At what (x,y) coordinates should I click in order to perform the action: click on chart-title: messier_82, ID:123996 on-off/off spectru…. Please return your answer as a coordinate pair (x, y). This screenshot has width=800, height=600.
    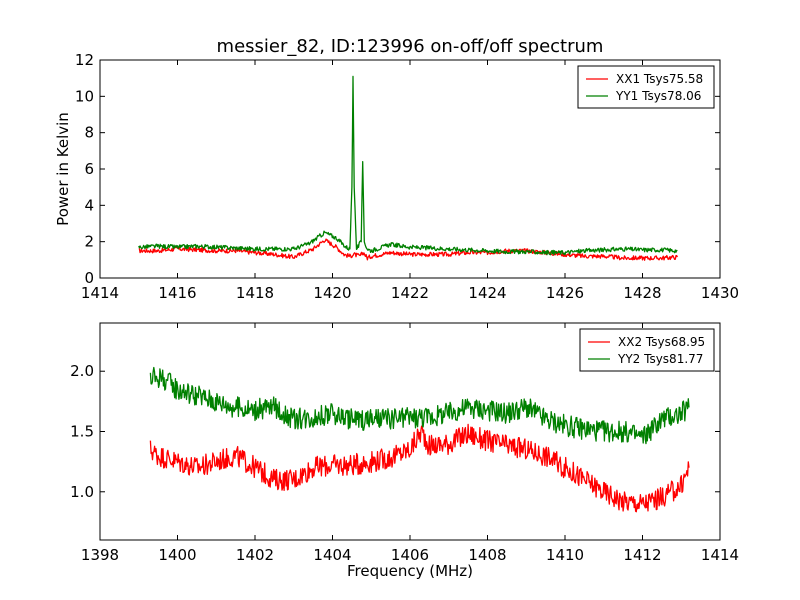
    Looking at the image, I should click on (410, 46).